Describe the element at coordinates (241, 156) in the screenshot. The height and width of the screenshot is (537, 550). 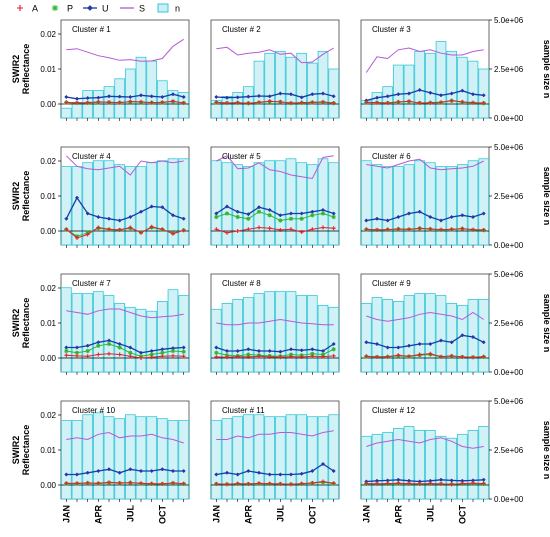
I see `panel-title: Cluster # 5` at that location.